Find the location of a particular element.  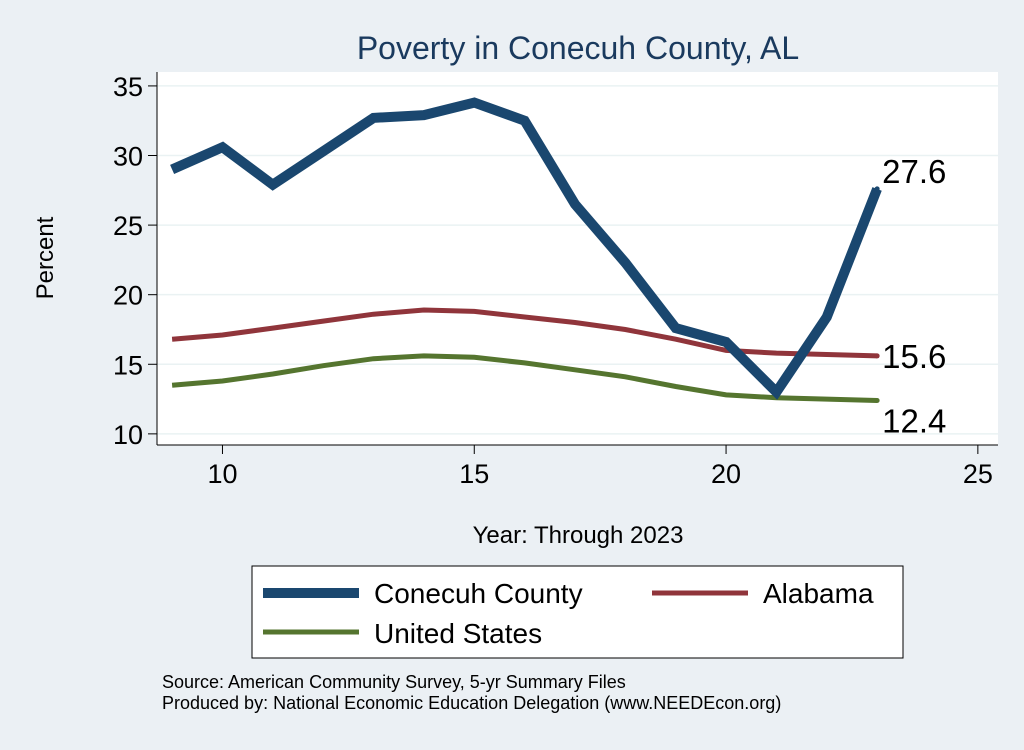

x-tick-label-20: 20 is located at coordinates (726, 474).